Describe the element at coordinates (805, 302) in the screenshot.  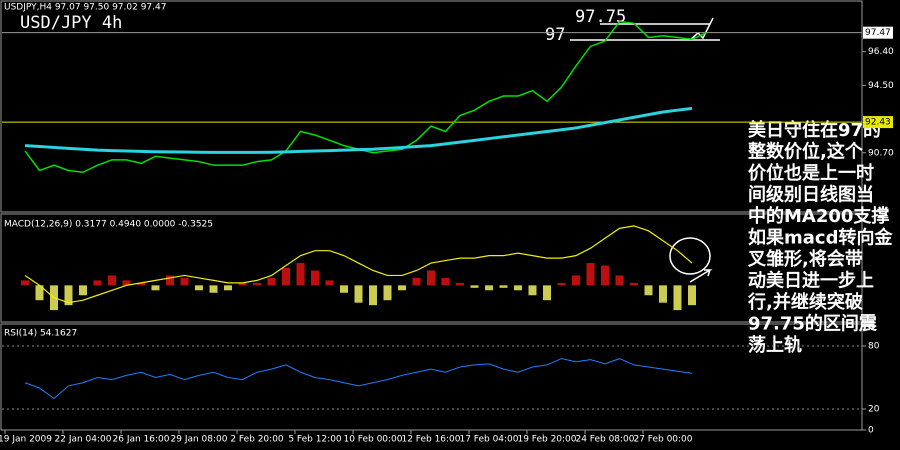
I see `note-line: 行,并继续突破` at that location.